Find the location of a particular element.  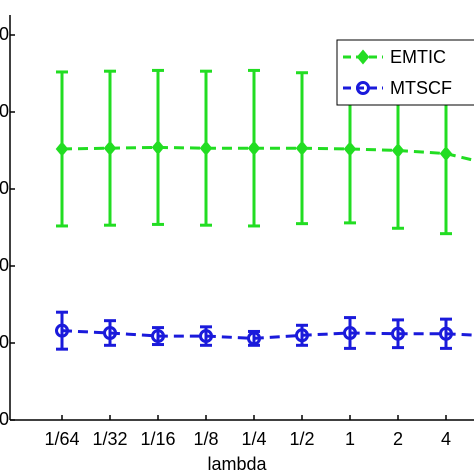

y-tick-label: 50 is located at coordinates (4, 34).